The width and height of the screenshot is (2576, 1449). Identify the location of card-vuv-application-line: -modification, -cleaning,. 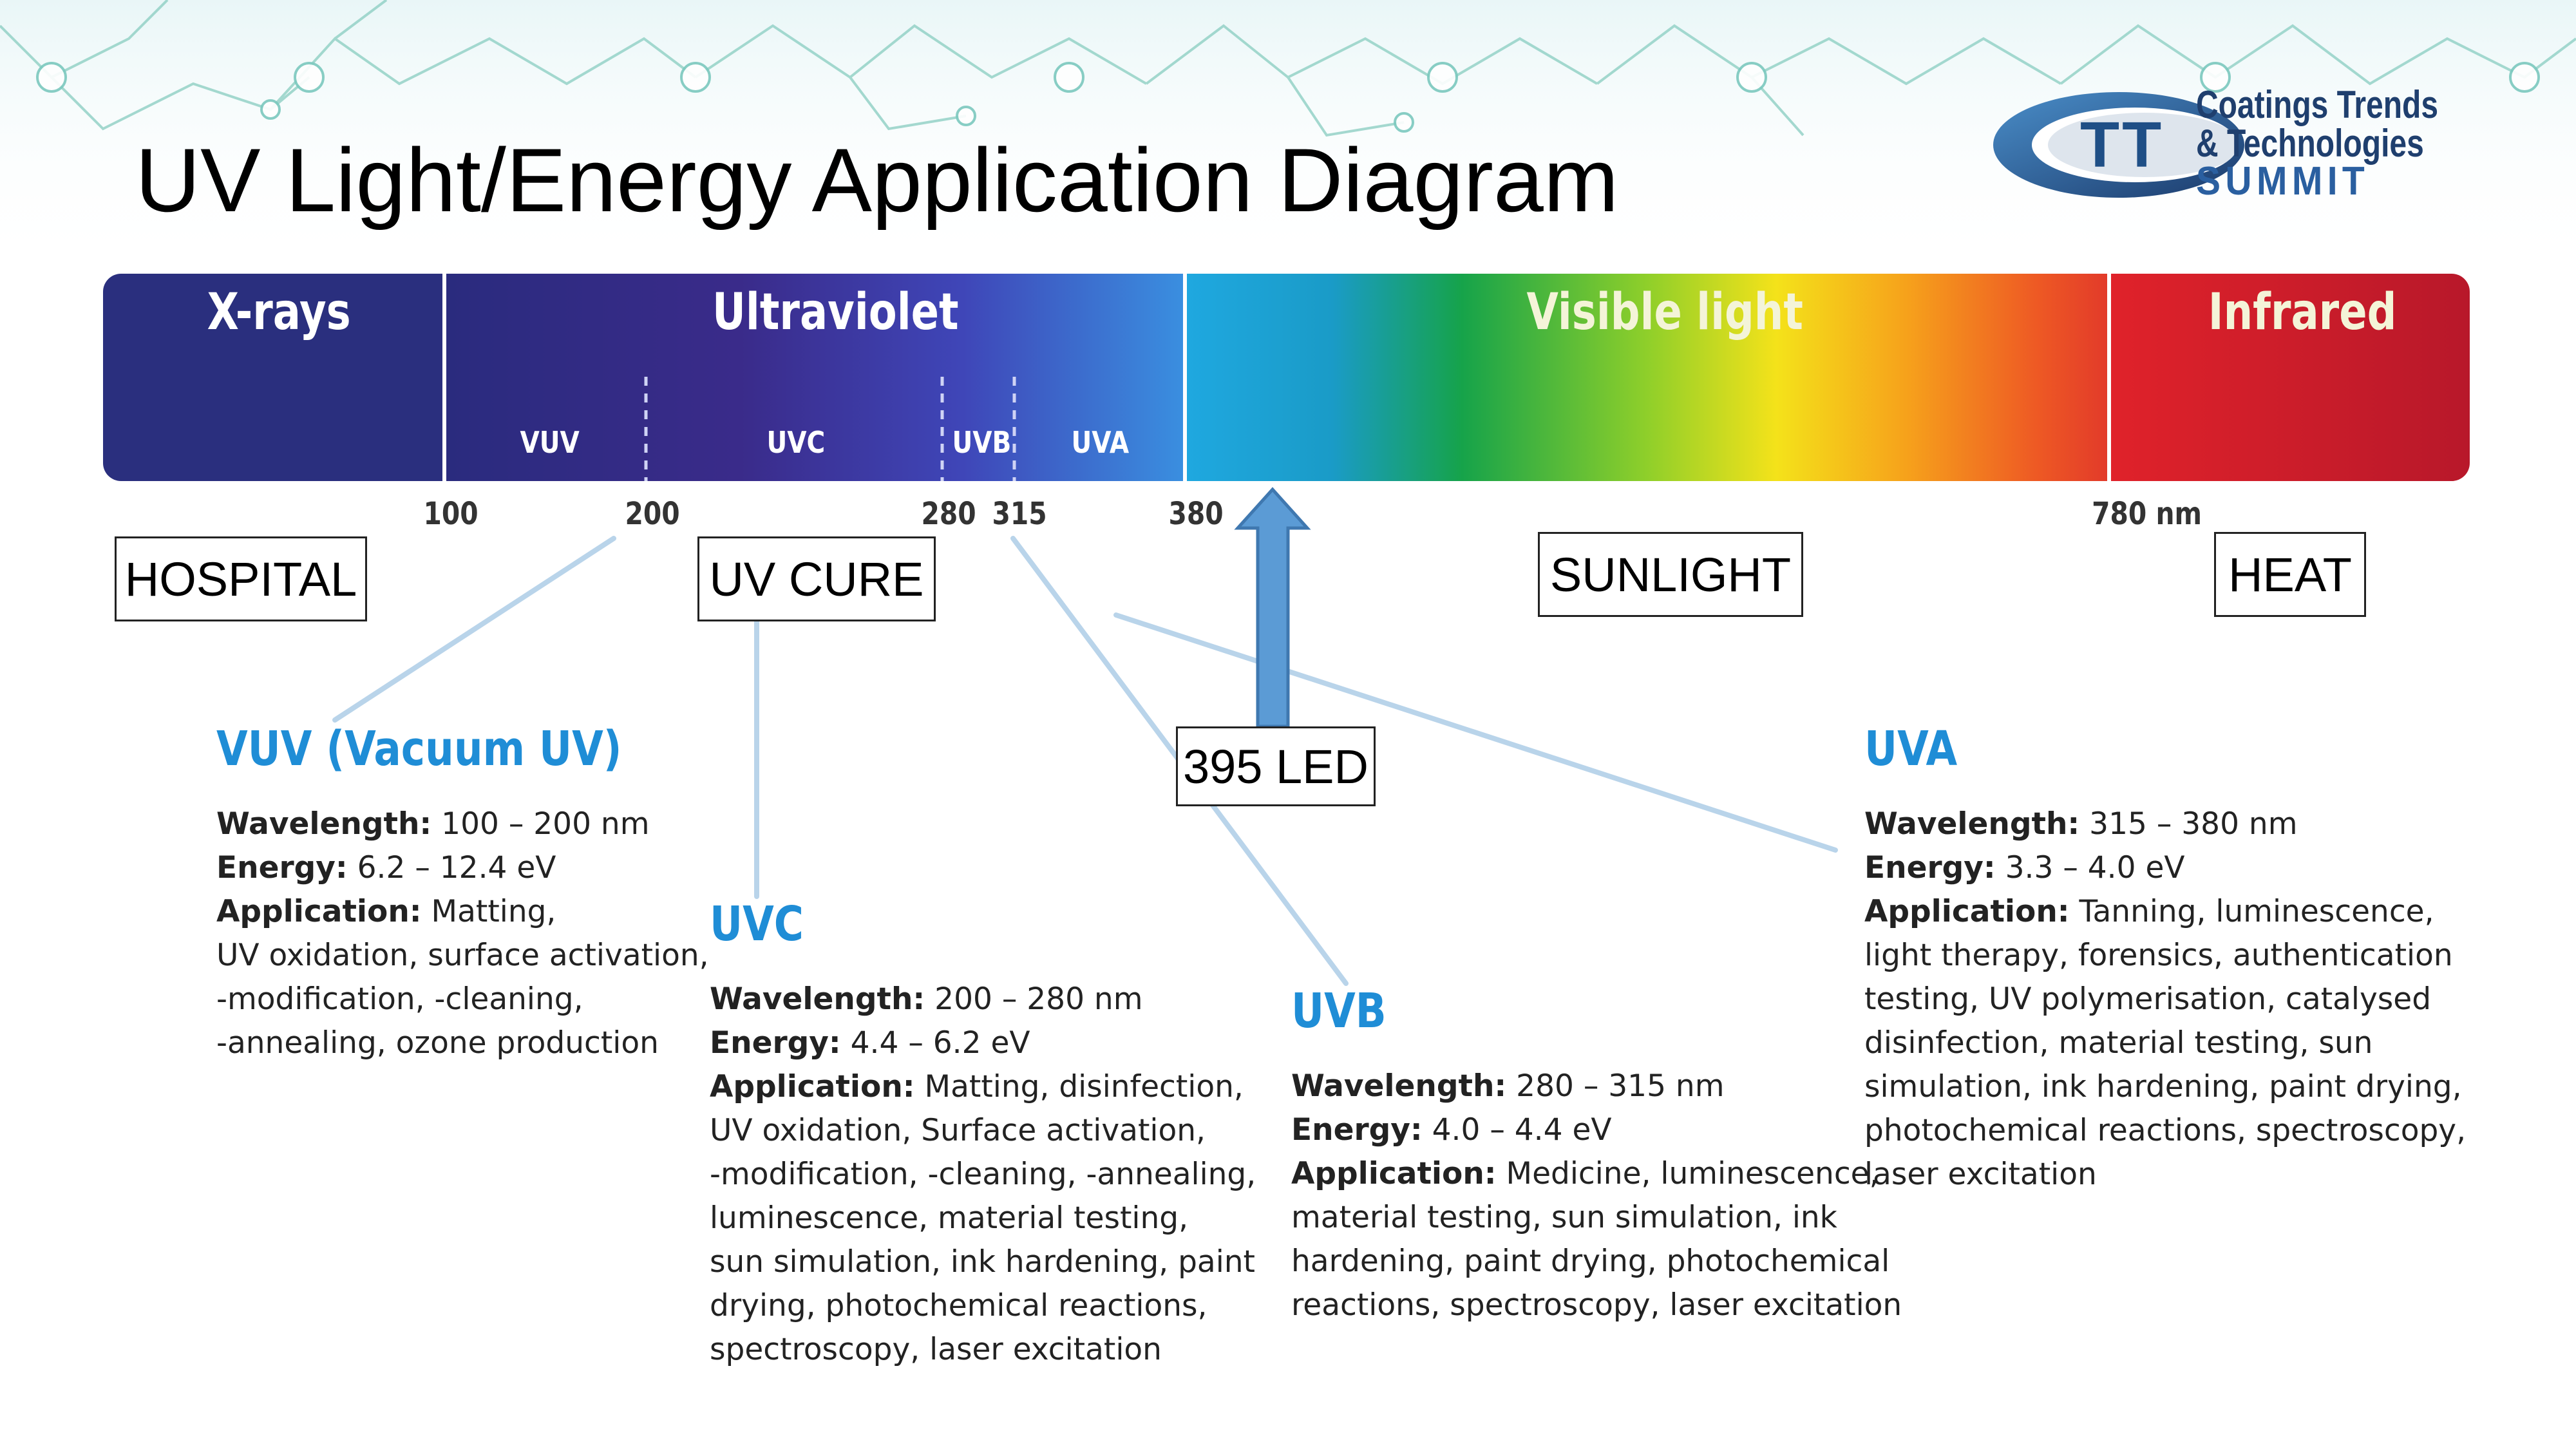
(399, 999).